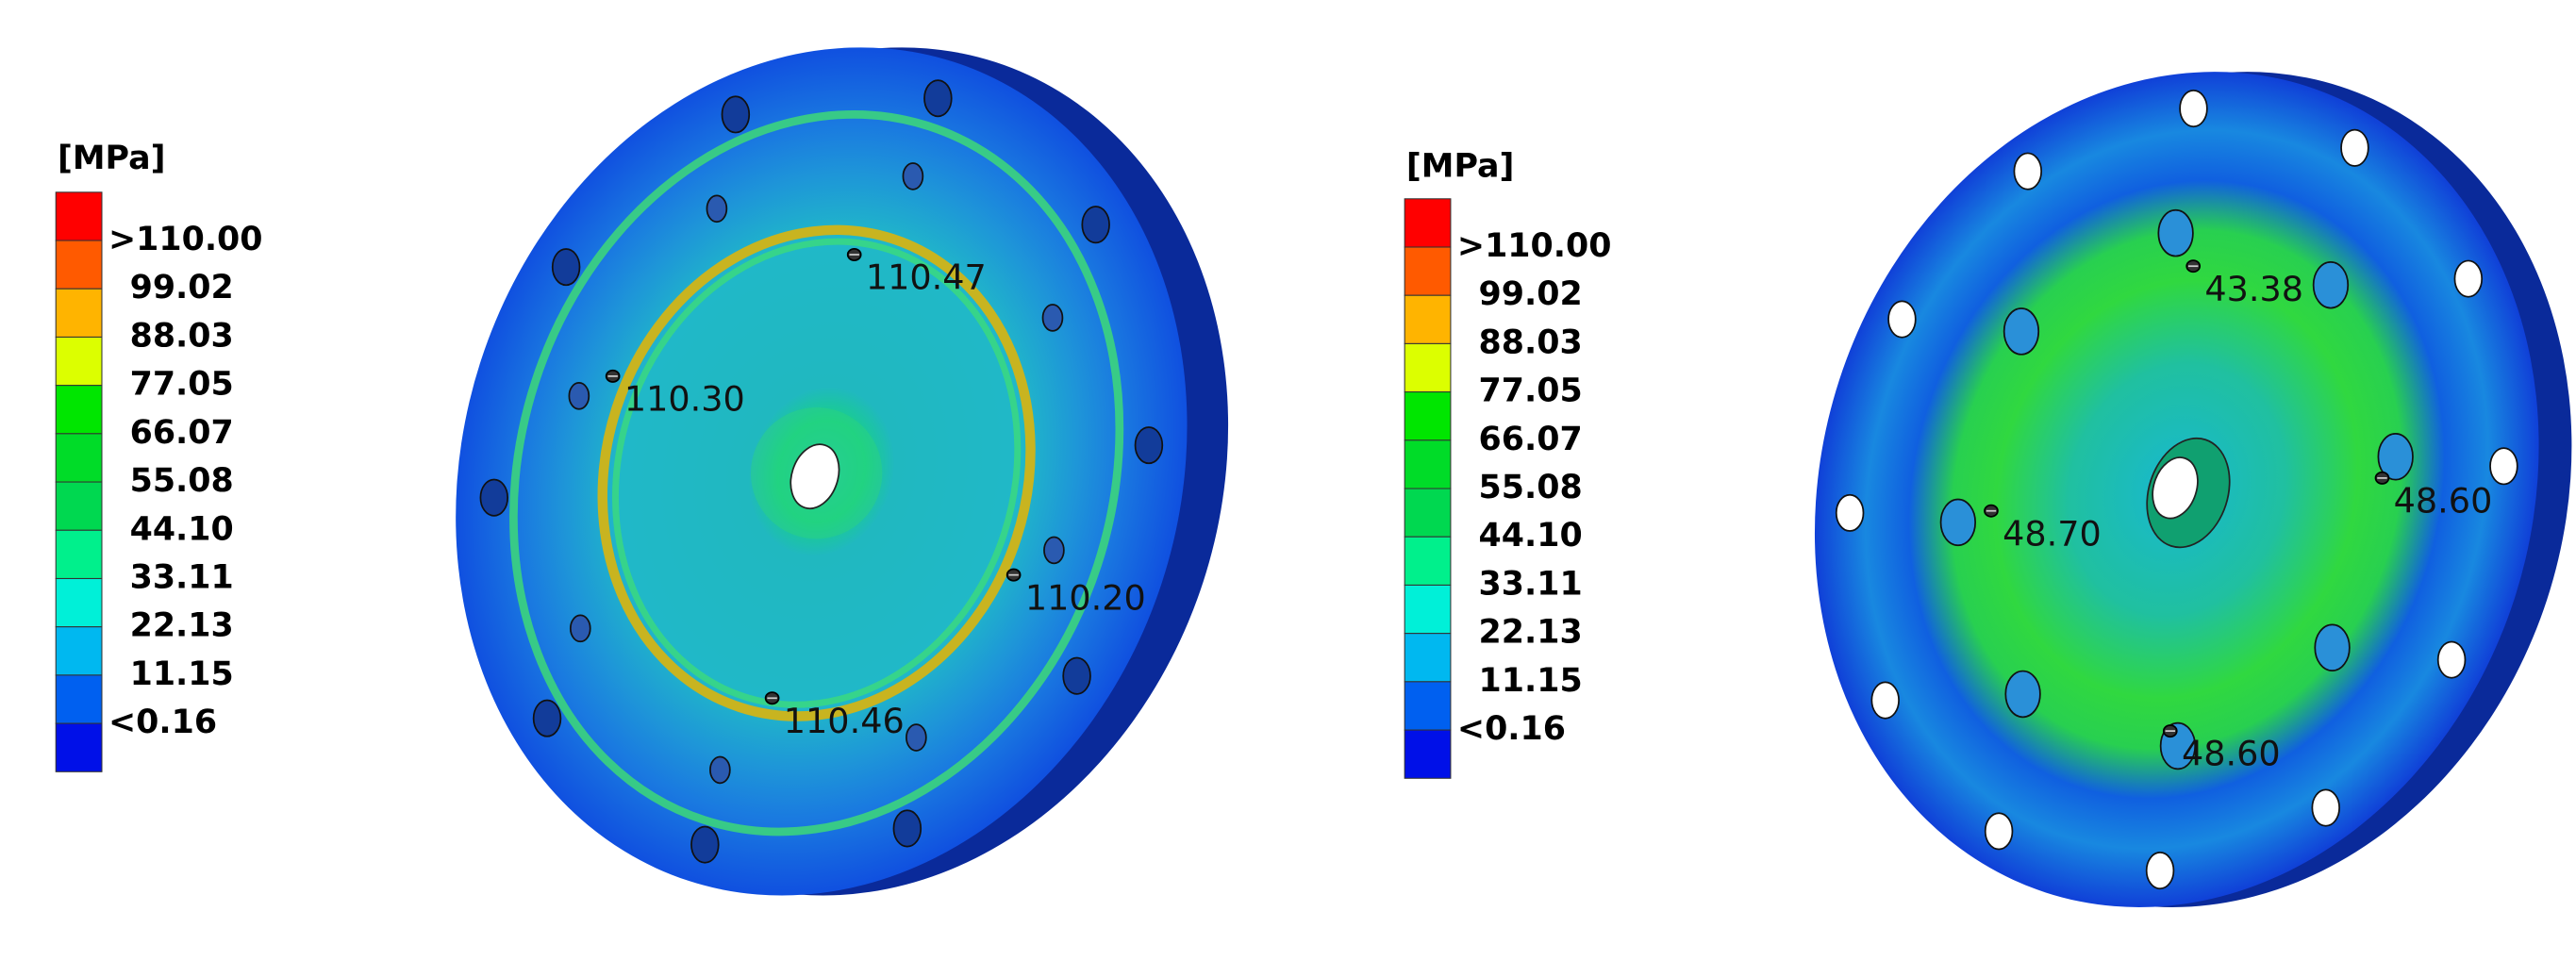 This screenshot has width=2576, height=961. What do you see at coordinates (2253, 289) in the screenshot?
I see `probe-label: 43.38` at bounding box center [2253, 289].